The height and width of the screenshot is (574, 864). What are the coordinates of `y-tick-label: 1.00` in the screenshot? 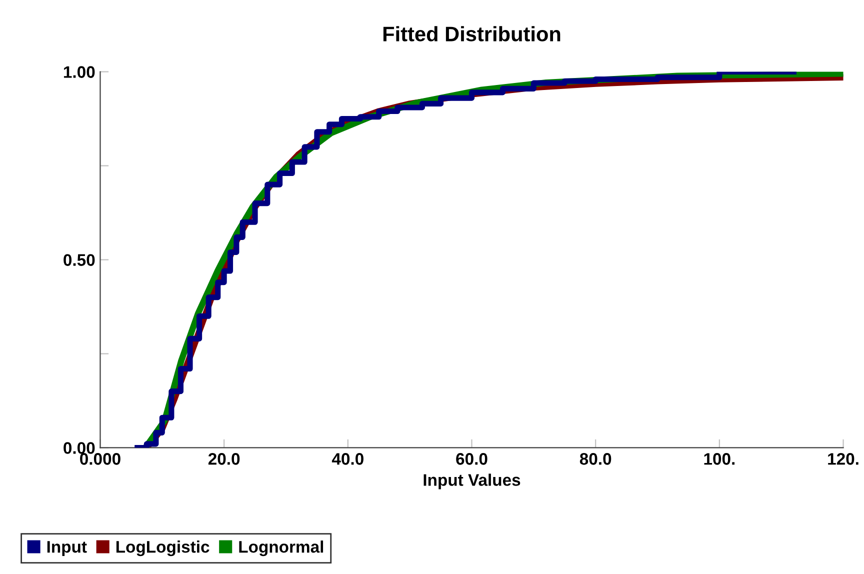 It's located at (79, 72).